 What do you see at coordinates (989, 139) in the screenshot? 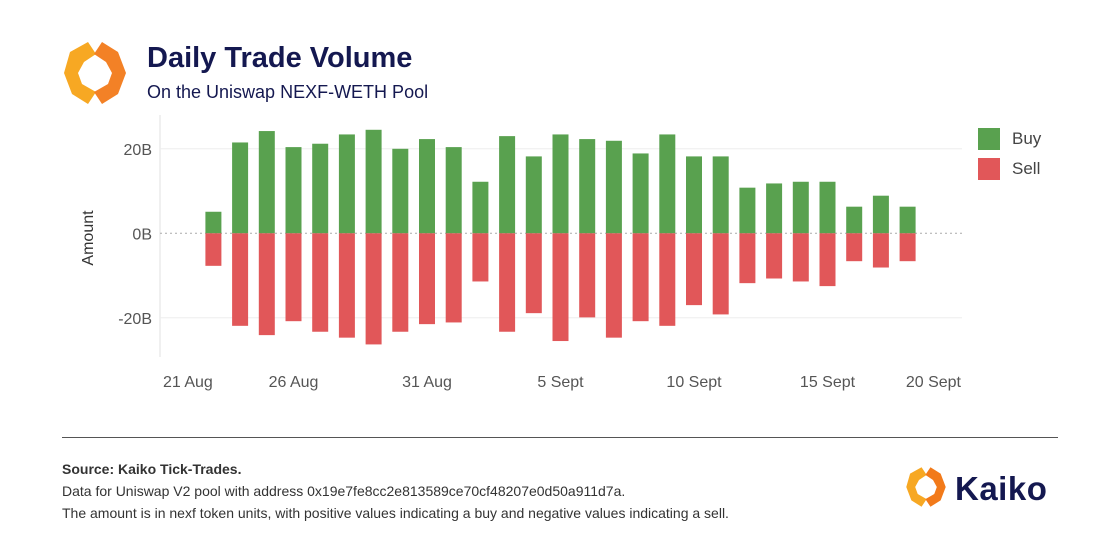
I see `legend-swatch-buy` at bounding box center [989, 139].